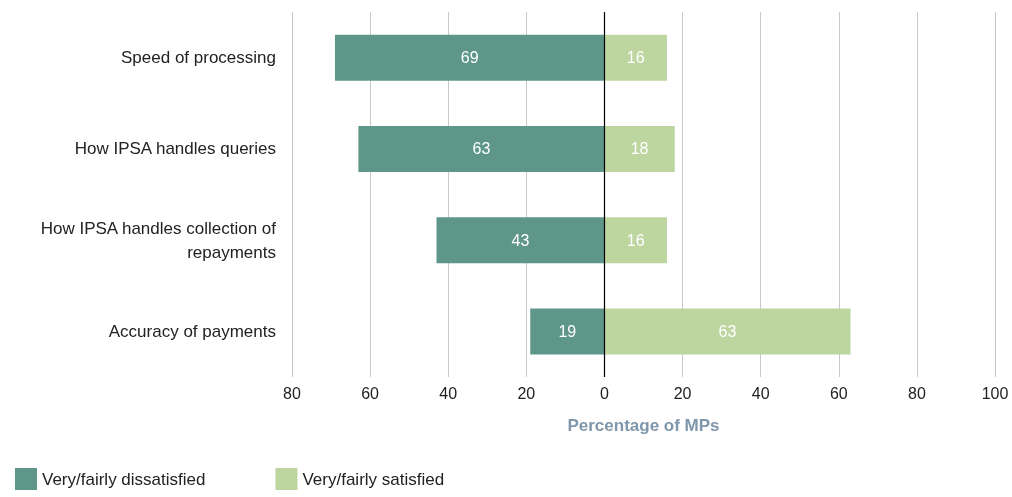 This screenshot has width=1012, height=497. I want to click on x-axis-title: Percentage of MPs, so click(643, 425).